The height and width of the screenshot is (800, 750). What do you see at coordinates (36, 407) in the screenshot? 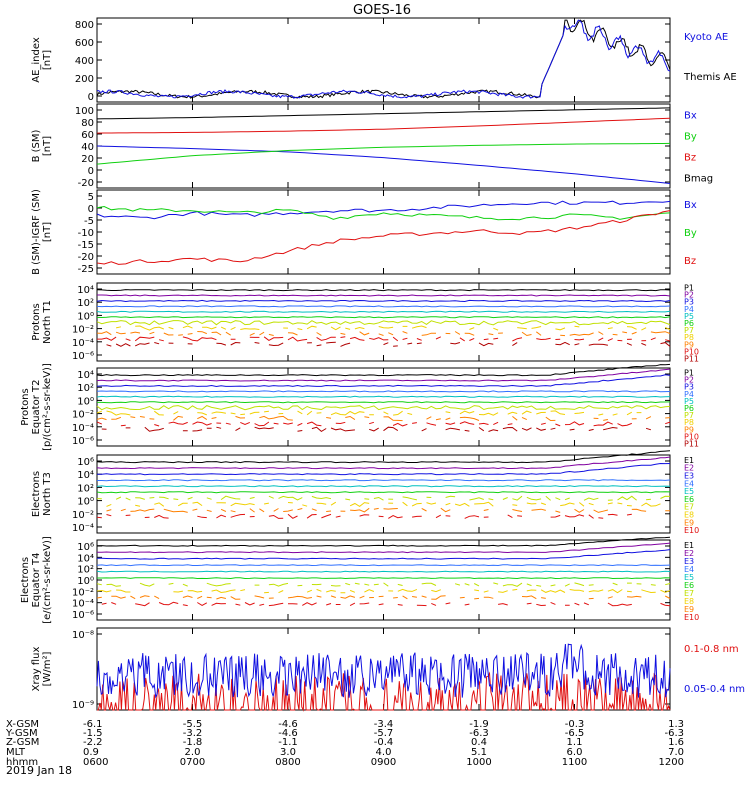
I see `y-axis-label-line: Equator T2` at bounding box center [36, 407].